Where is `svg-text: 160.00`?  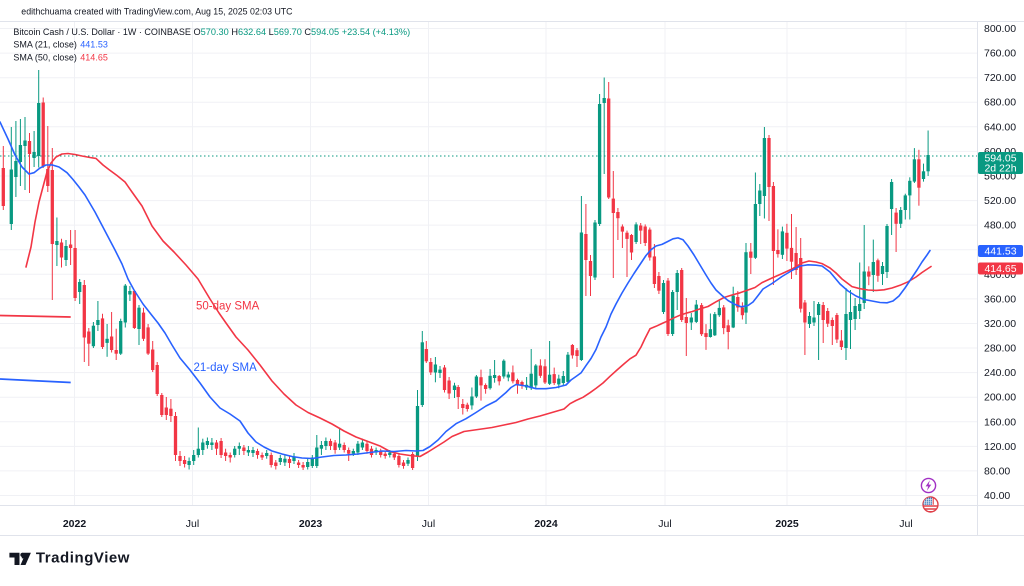 svg-text: 160.00 is located at coordinates (1000, 422).